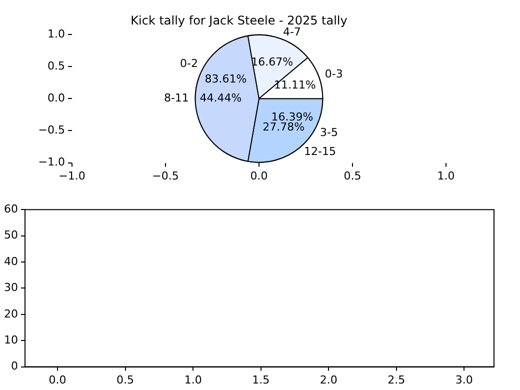  What do you see at coordinates (464, 379) in the screenshot?
I see `x-tick-label: 3.0` at bounding box center [464, 379].